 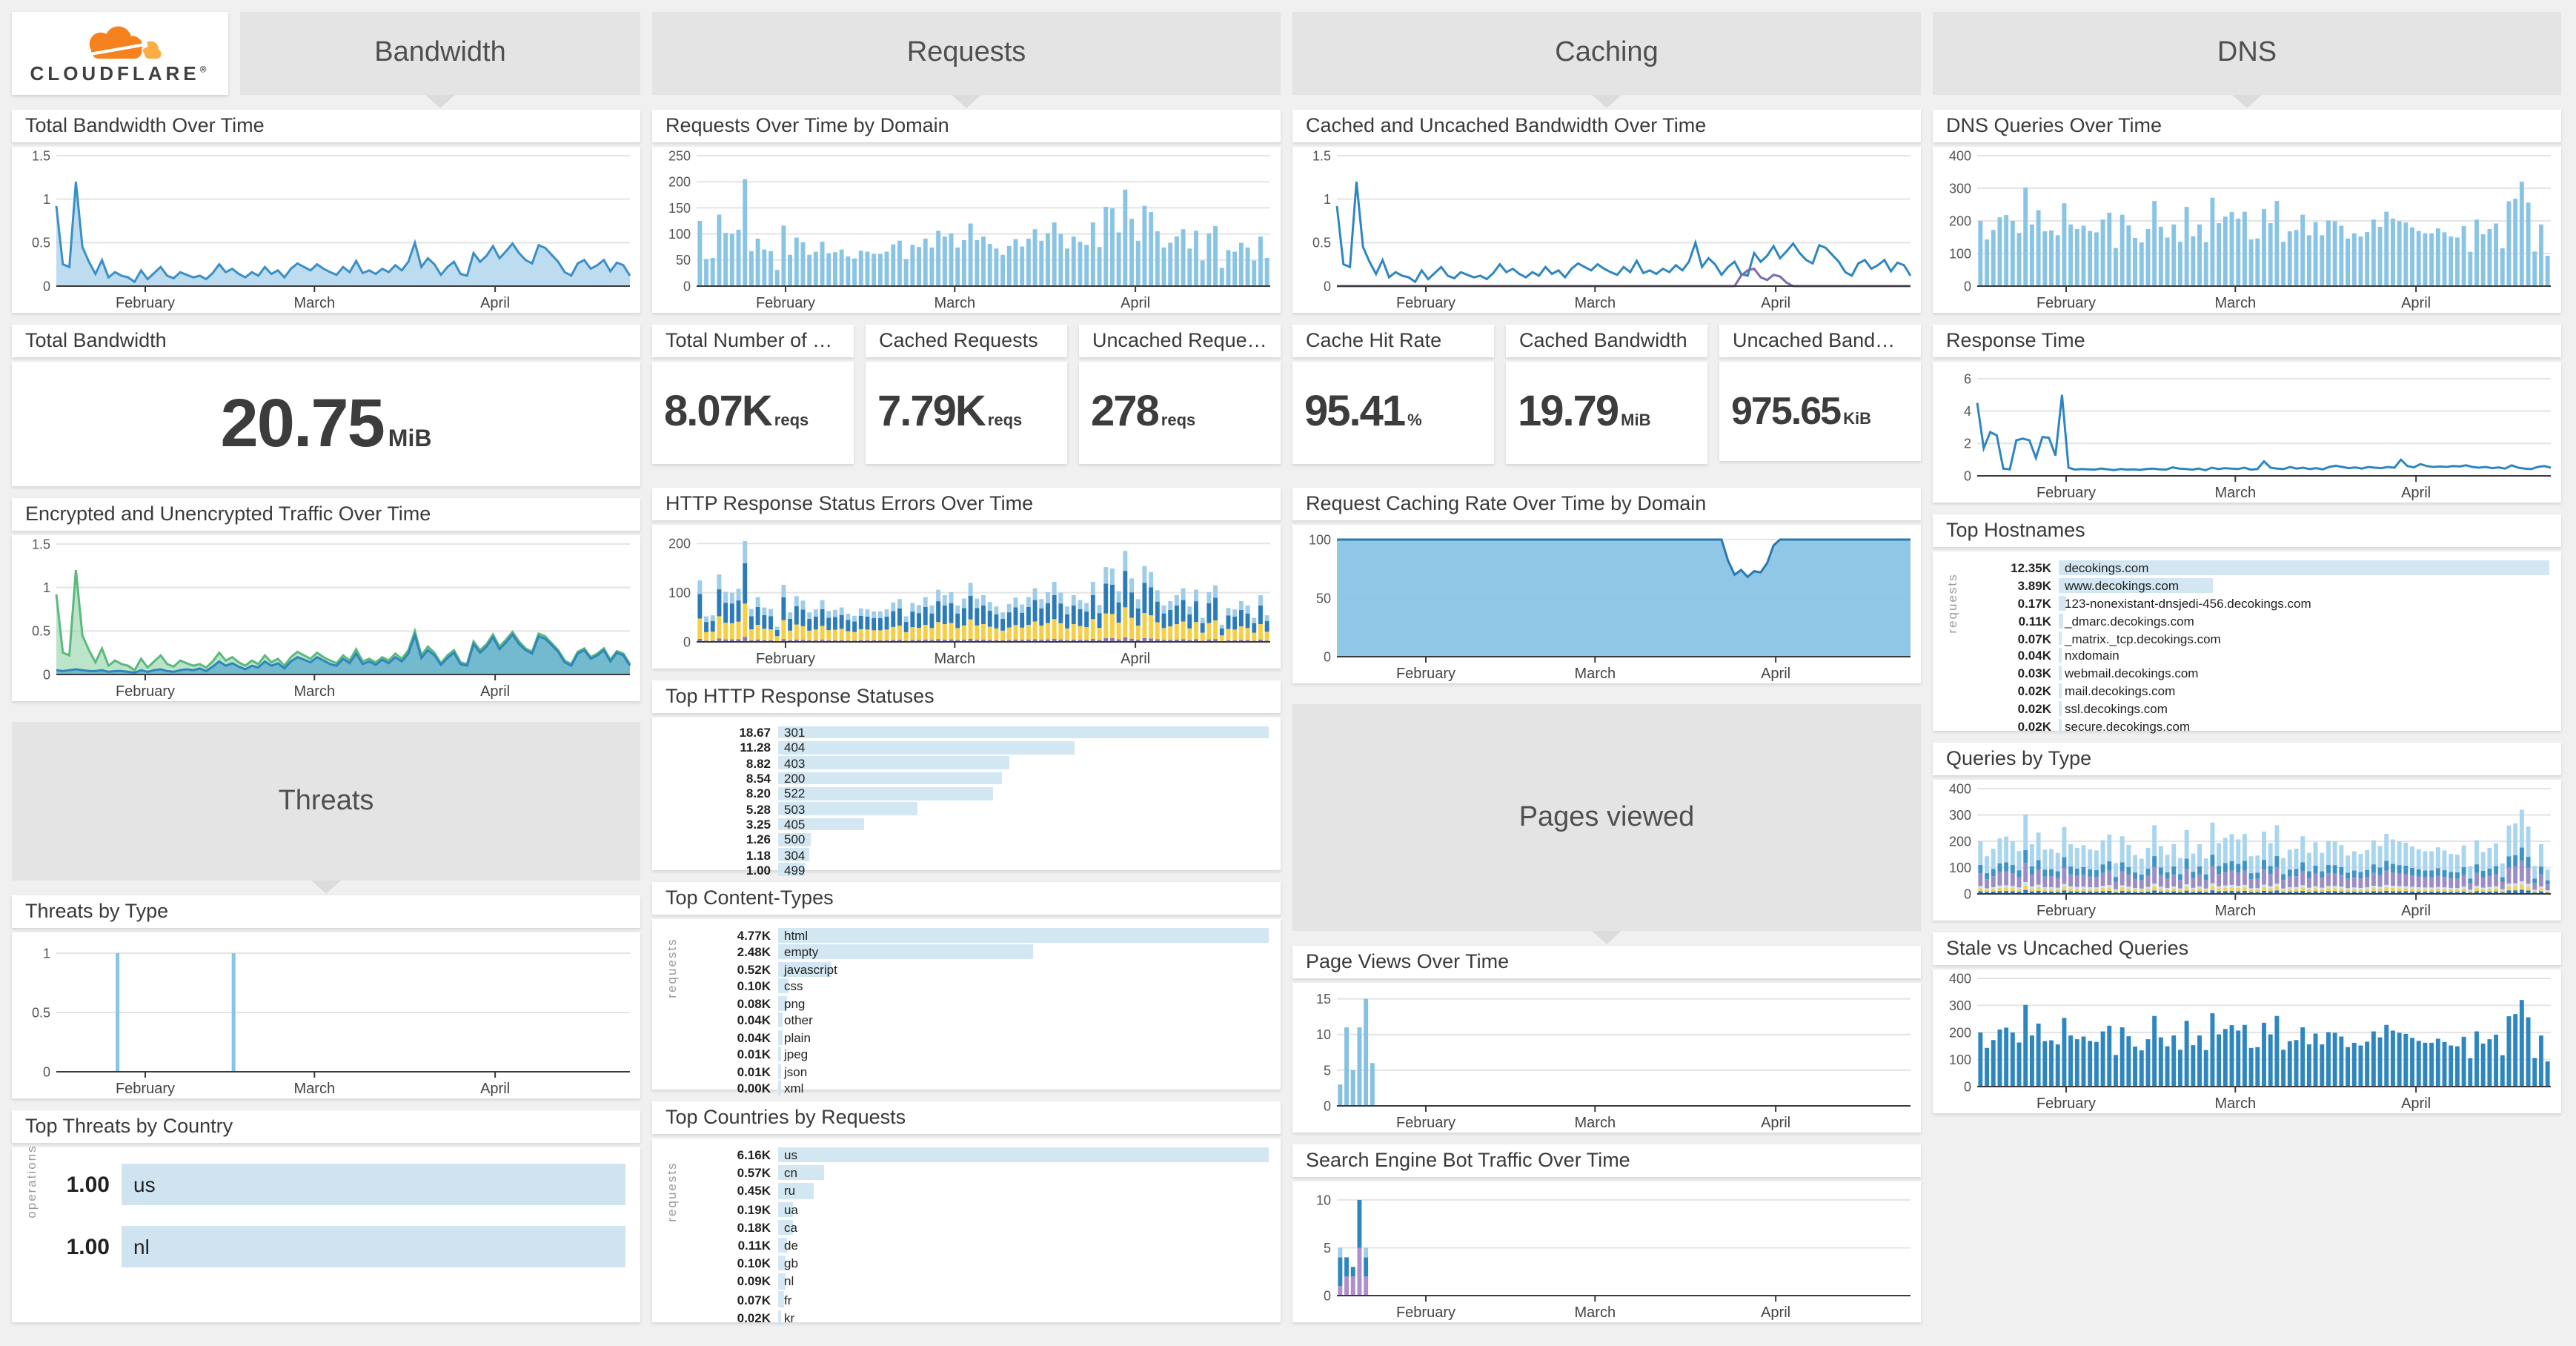 What do you see at coordinates (993, 1263) in the screenshot?
I see `list-item: 0.10K gb` at bounding box center [993, 1263].